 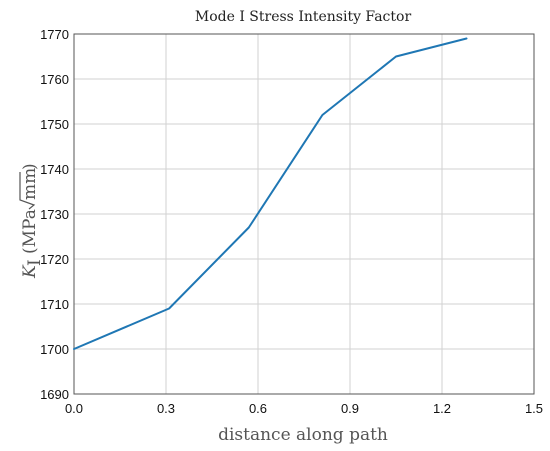 What do you see at coordinates (30, 271) in the screenshot?
I see `y-axis-label-symbol: K` at bounding box center [30, 271].